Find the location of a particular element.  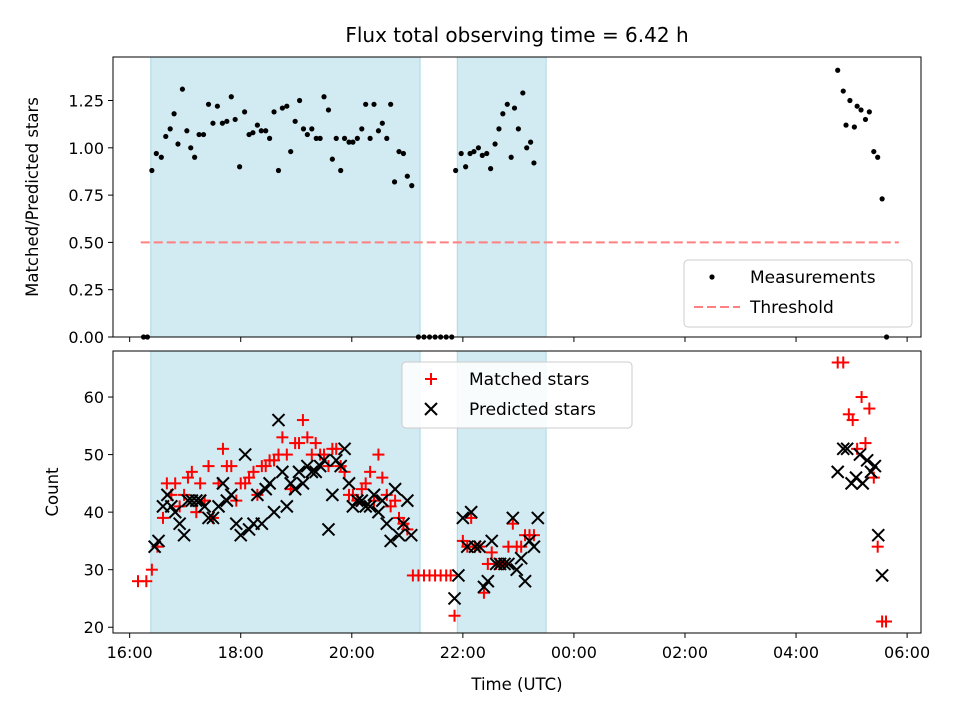

y-tick-label: 0.75 is located at coordinates (86, 195).